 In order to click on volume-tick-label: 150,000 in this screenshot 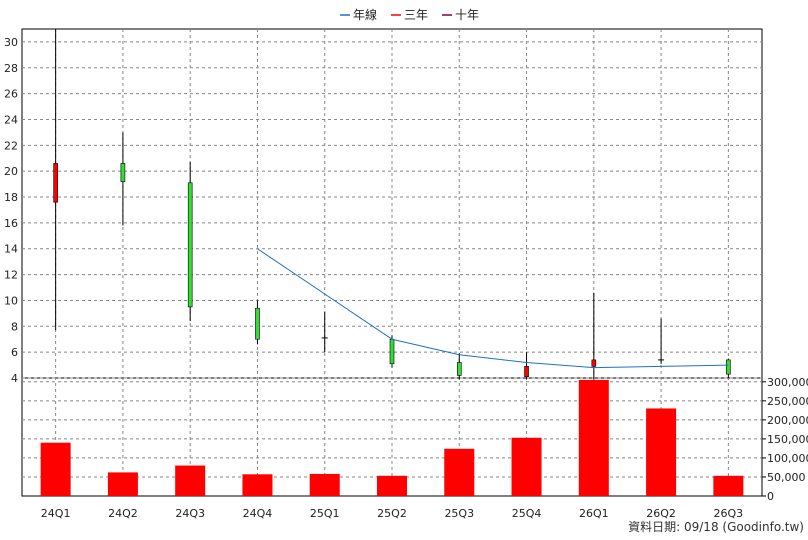, I will do `click(787, 439)`.